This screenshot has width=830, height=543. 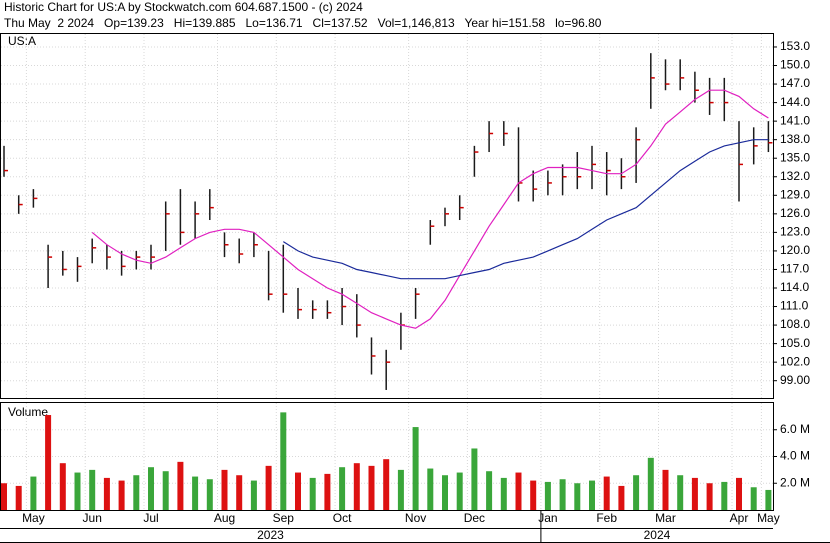 I want to click on x-tick-label: Jun, so click(x=92, y=518).